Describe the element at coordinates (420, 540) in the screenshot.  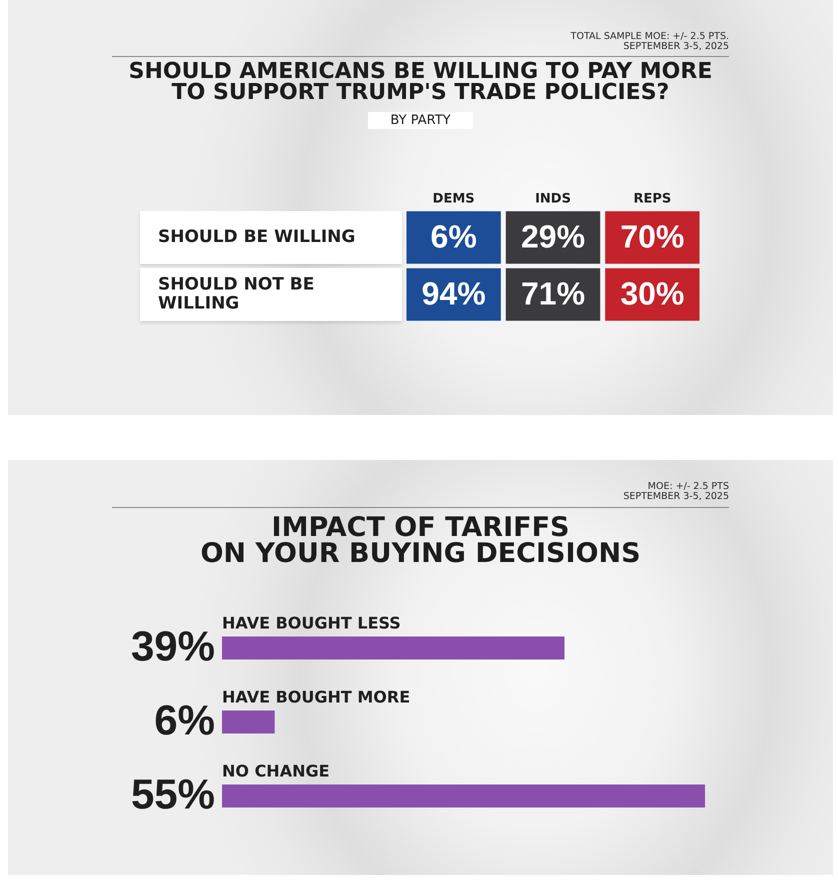
I see `chart-title: IMPACT OF TARIFFS ON YOUR BUYING DECISIONS` at that location.